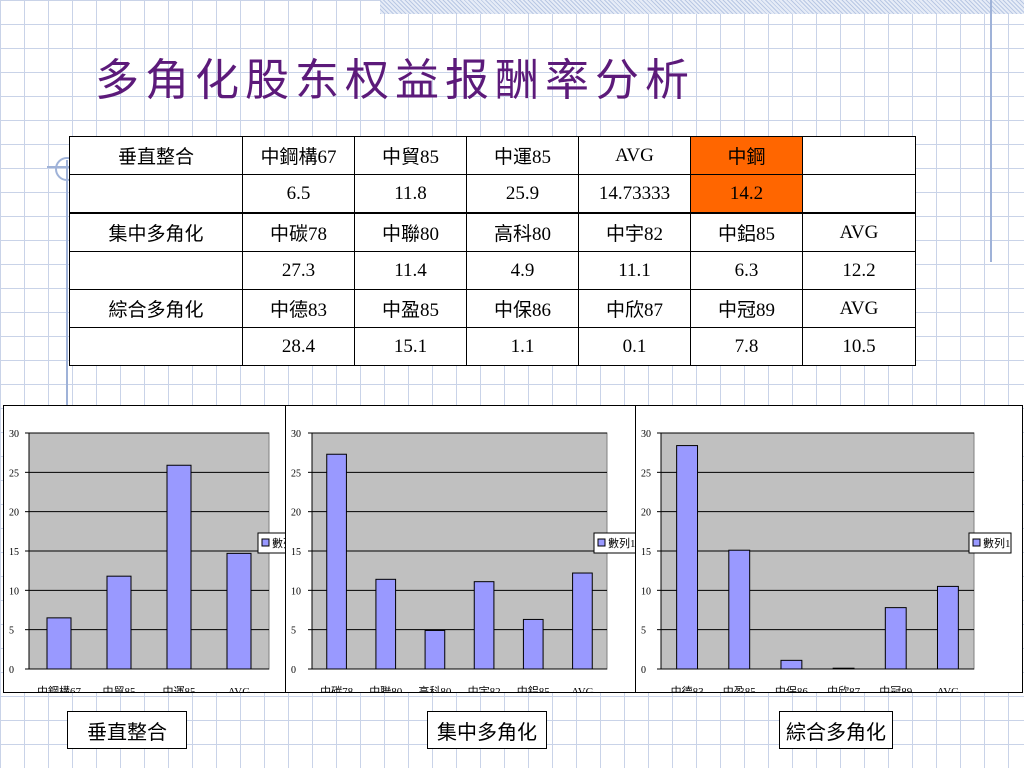 The height and width of the screenshot is (768, 1024). I want to click on table-cell: 12.2, so click(859, 270).